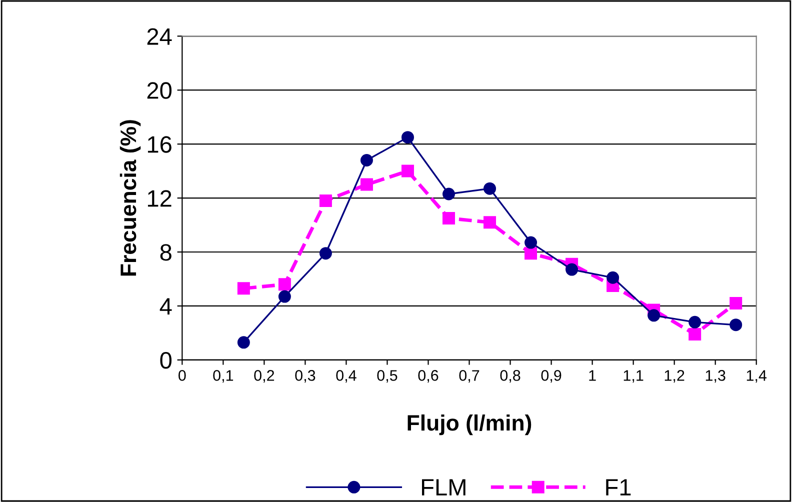  What do you see at coordinates (166, 306) in the screenshot?
I see `y-tick-label: 4` at bounding box center [166, 306].